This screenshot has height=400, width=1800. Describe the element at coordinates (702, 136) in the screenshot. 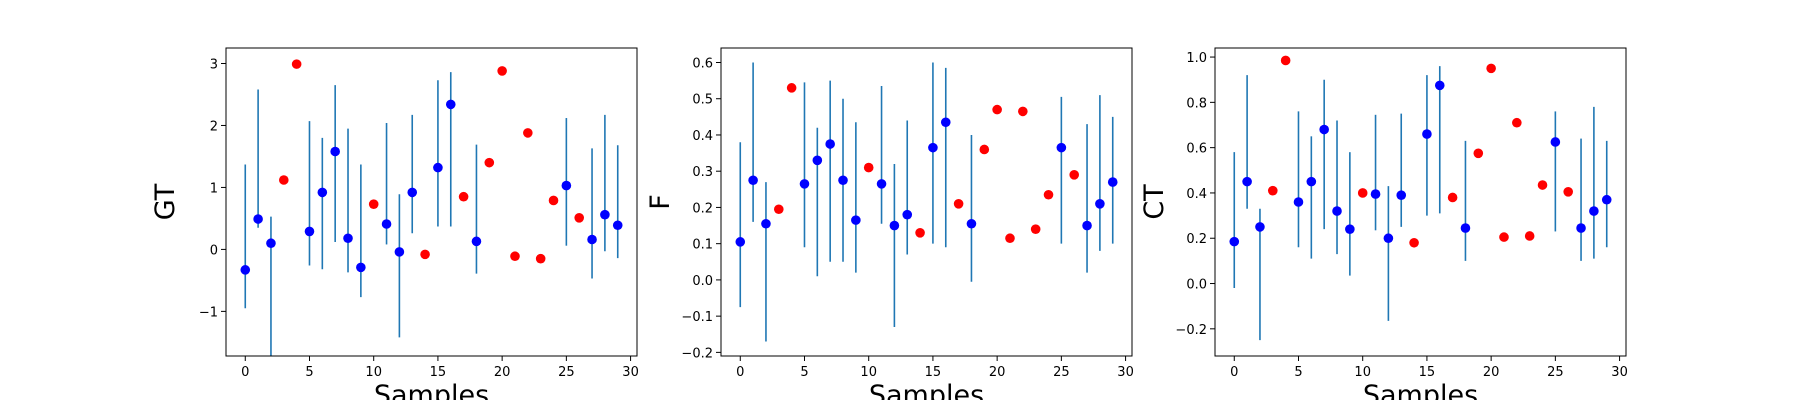

I see `y-tick-label: 0.4` at that location.